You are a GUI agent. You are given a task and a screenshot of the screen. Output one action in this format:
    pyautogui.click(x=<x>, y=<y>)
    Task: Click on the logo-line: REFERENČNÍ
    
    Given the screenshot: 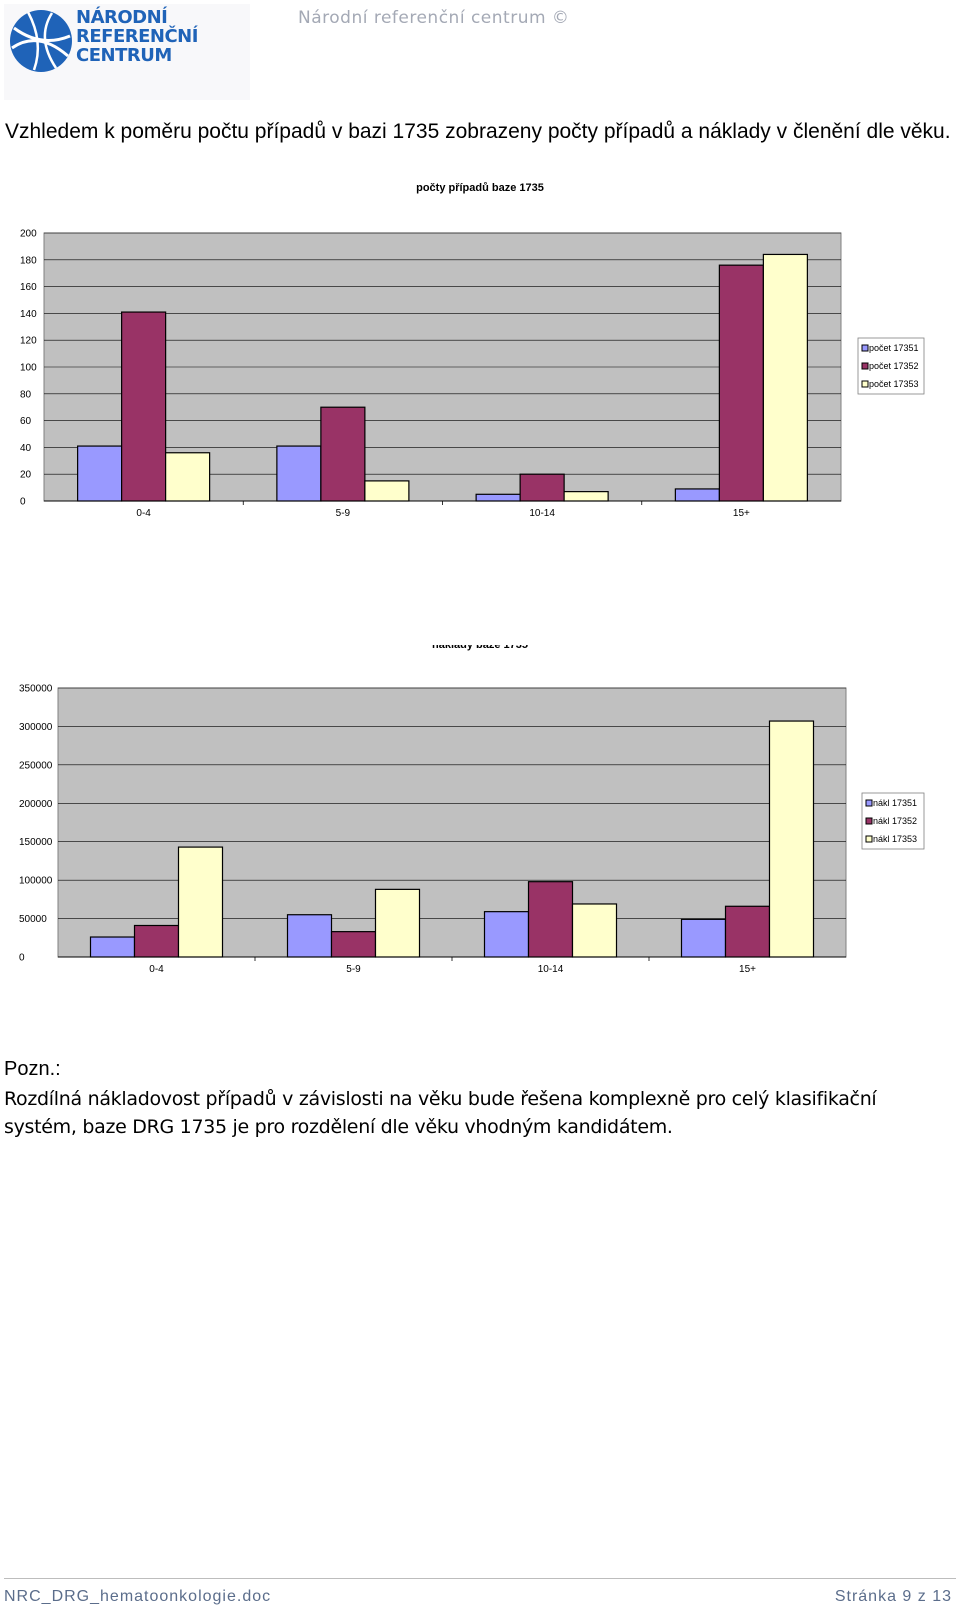 What is the action you would take?
    pyautogui.click(x=137, y=36)
    